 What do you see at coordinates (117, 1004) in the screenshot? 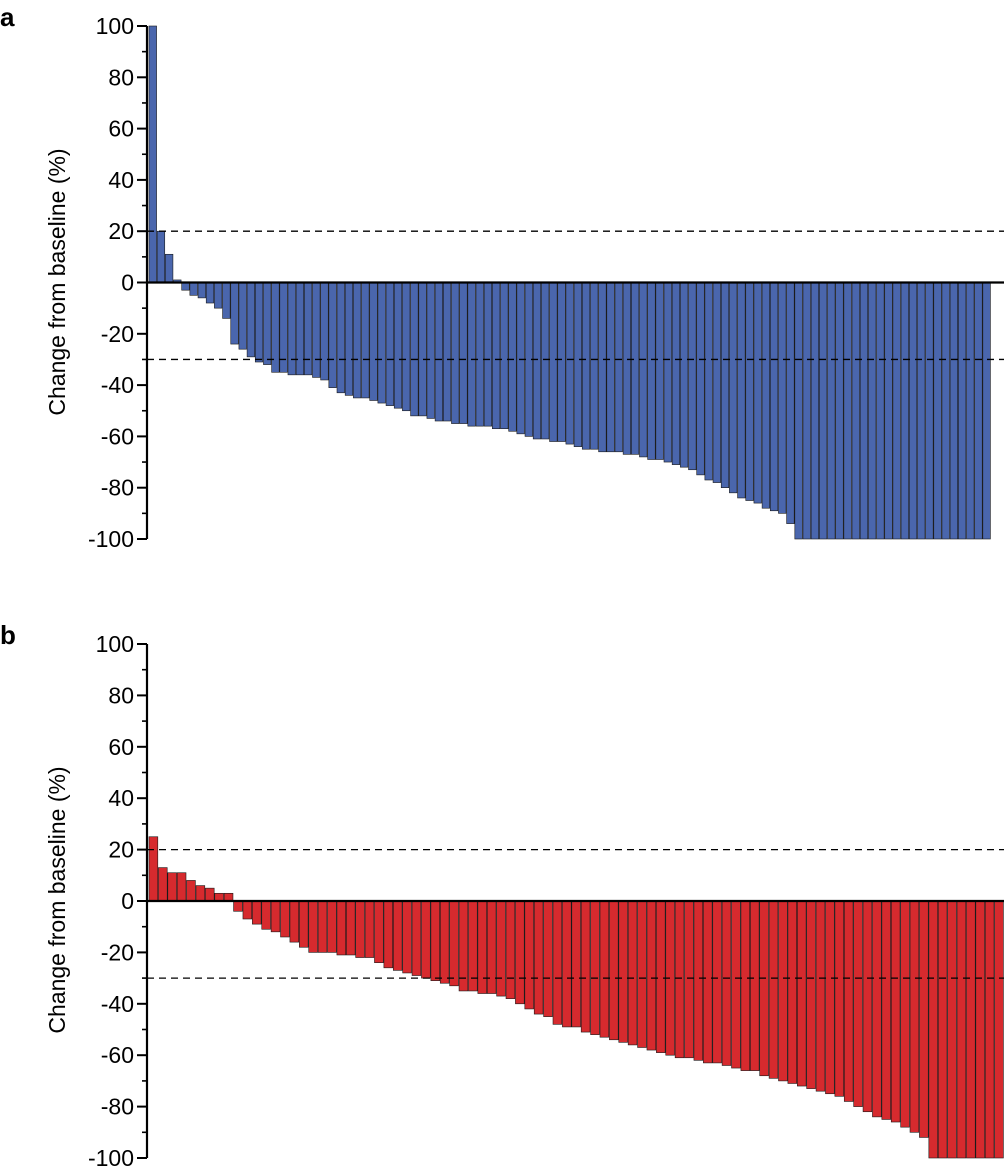
I see `y-tick-label-b: -40` at bounding box center [117, 1004].